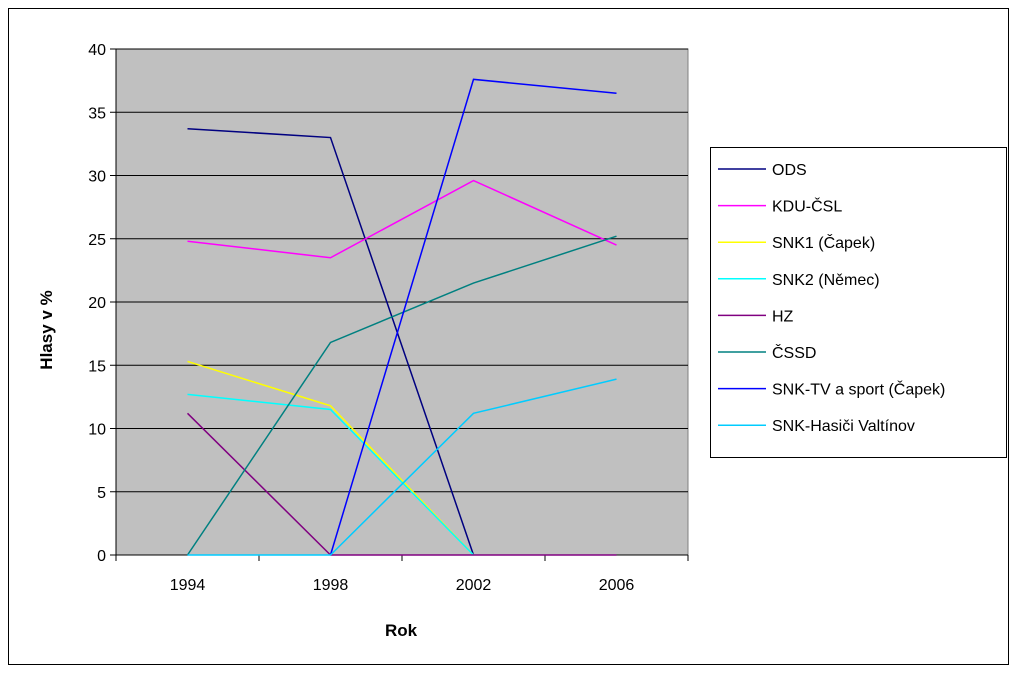  I want to click on legend-label: ČSSD, so click(794, 352).